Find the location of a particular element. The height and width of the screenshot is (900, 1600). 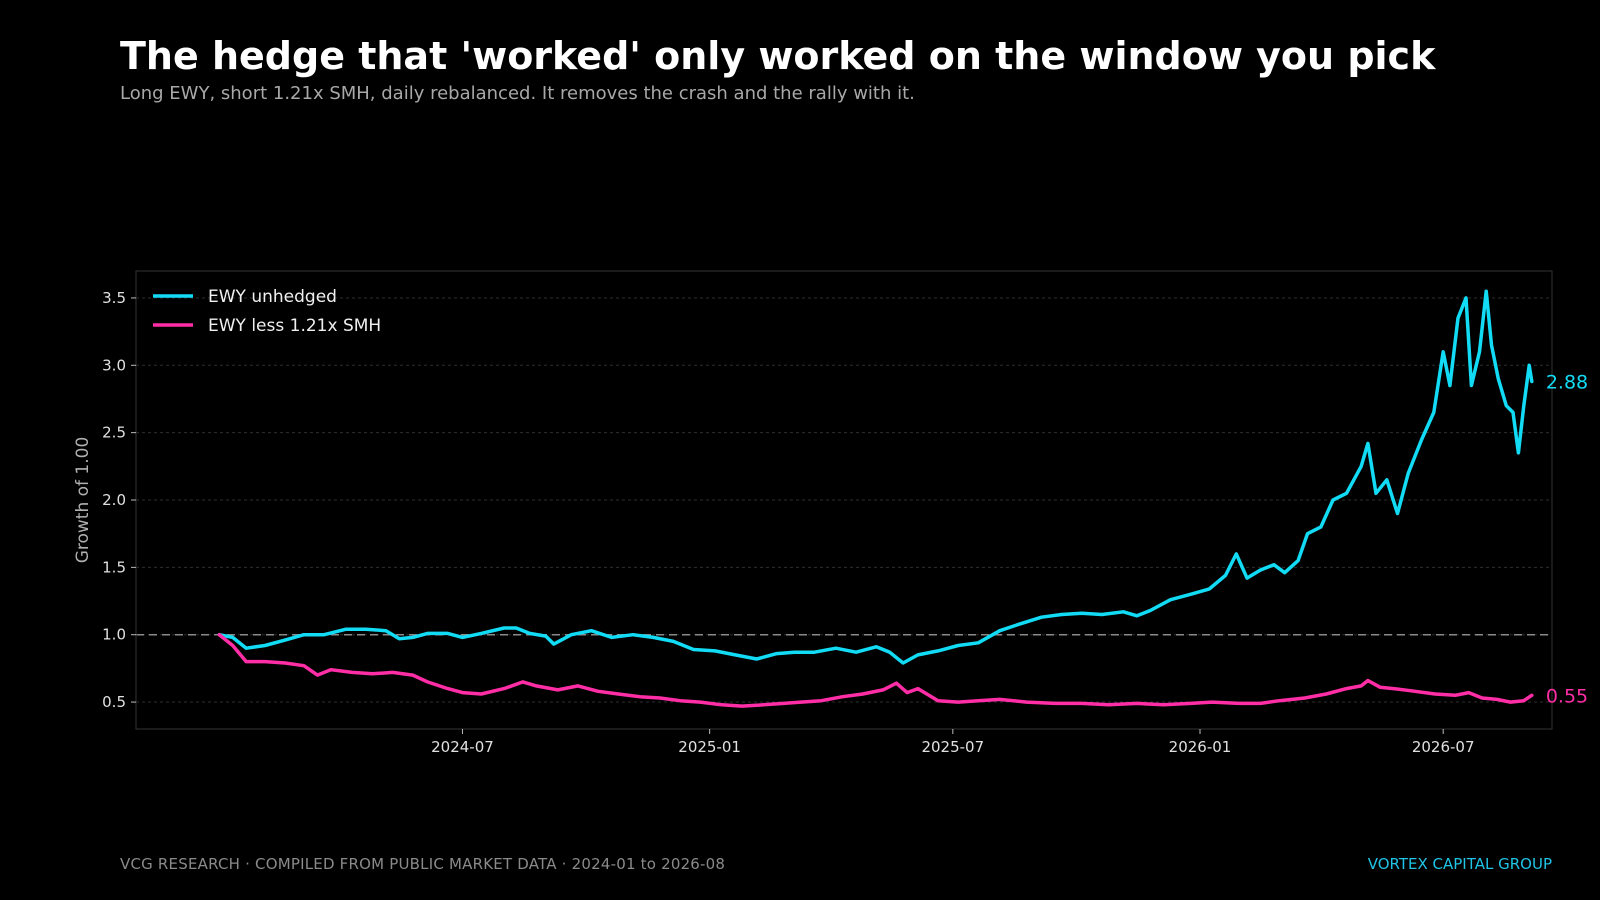

label-layer: 2.88 0.55 is located at coordinates (1567, 539).